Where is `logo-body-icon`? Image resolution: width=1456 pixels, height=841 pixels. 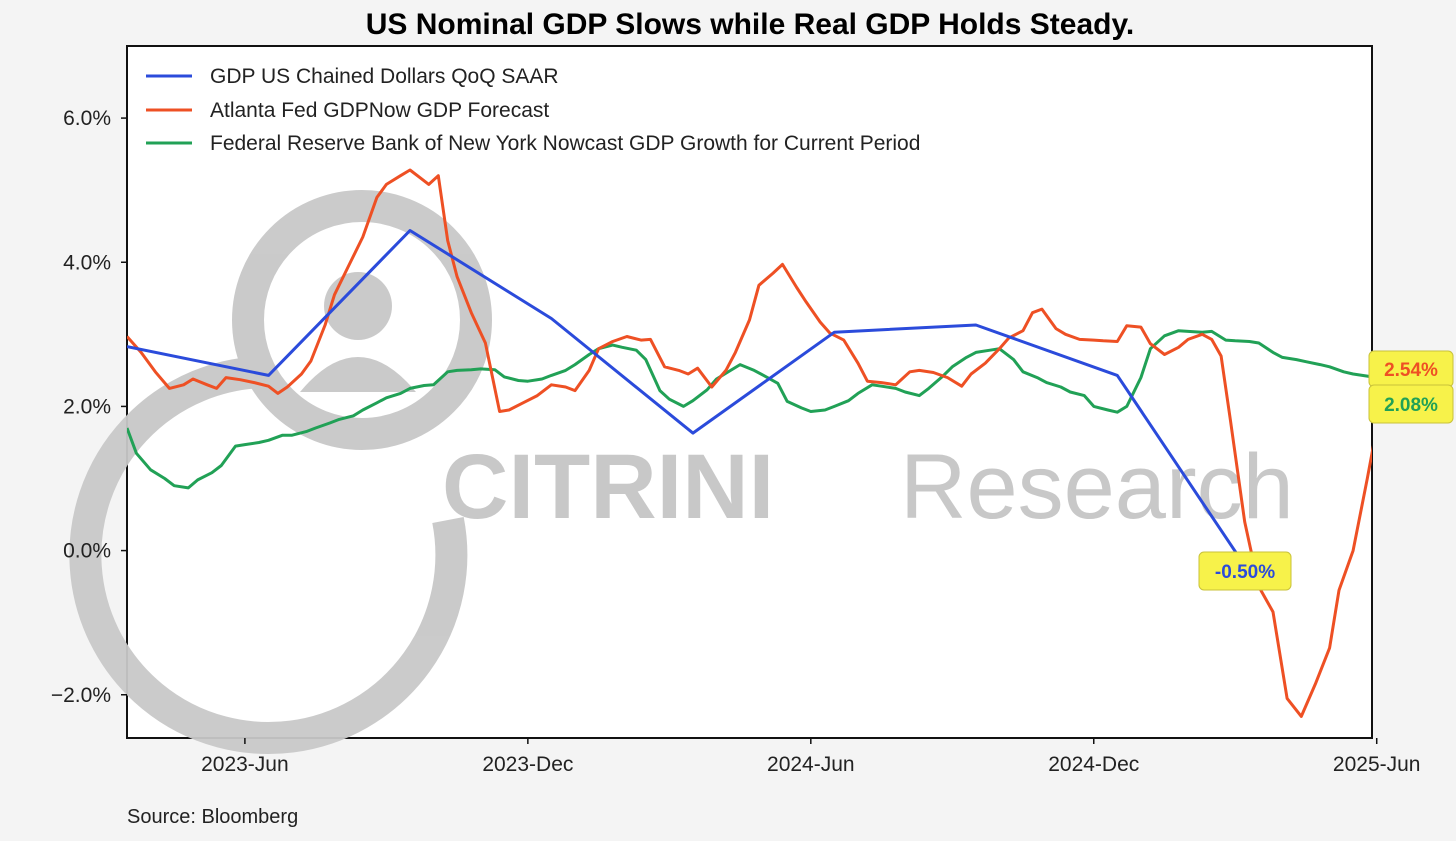 logo-body-icon is located at coordinates (358, 374).